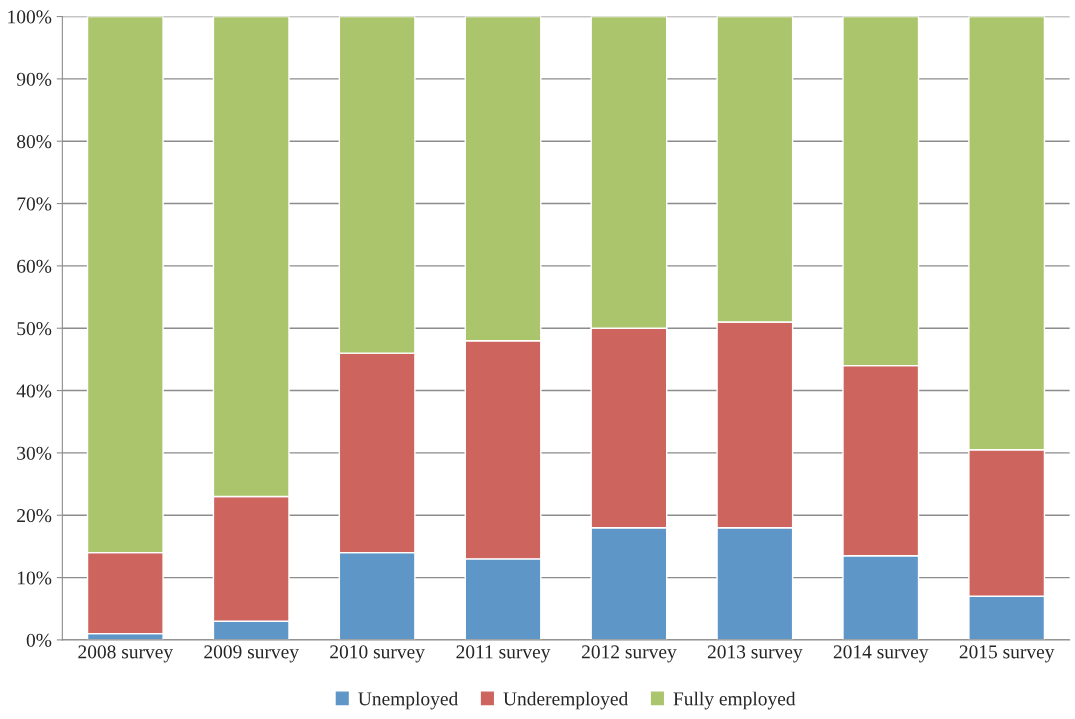  Describe the element at coordinates (629, 654) in the screenshot. I see `x-tick-label: 2012 survey` at that location.